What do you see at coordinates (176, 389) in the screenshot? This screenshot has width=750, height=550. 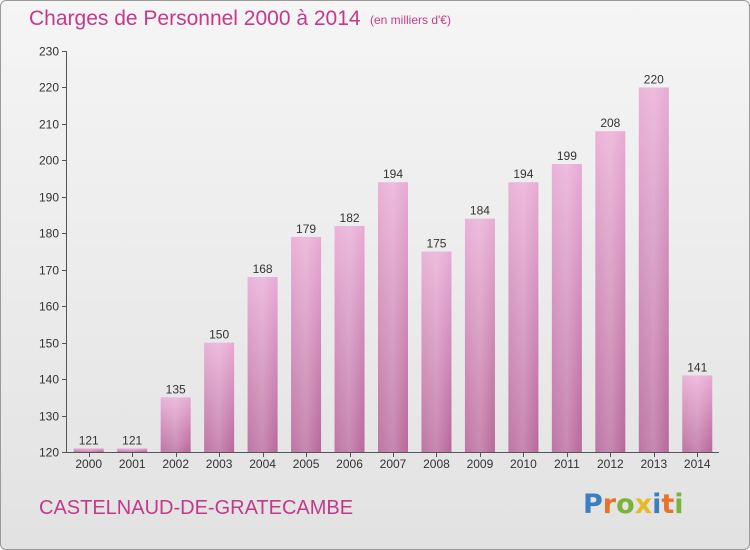 I see `value-label-2002: 135` at bounding box center [176, 389].